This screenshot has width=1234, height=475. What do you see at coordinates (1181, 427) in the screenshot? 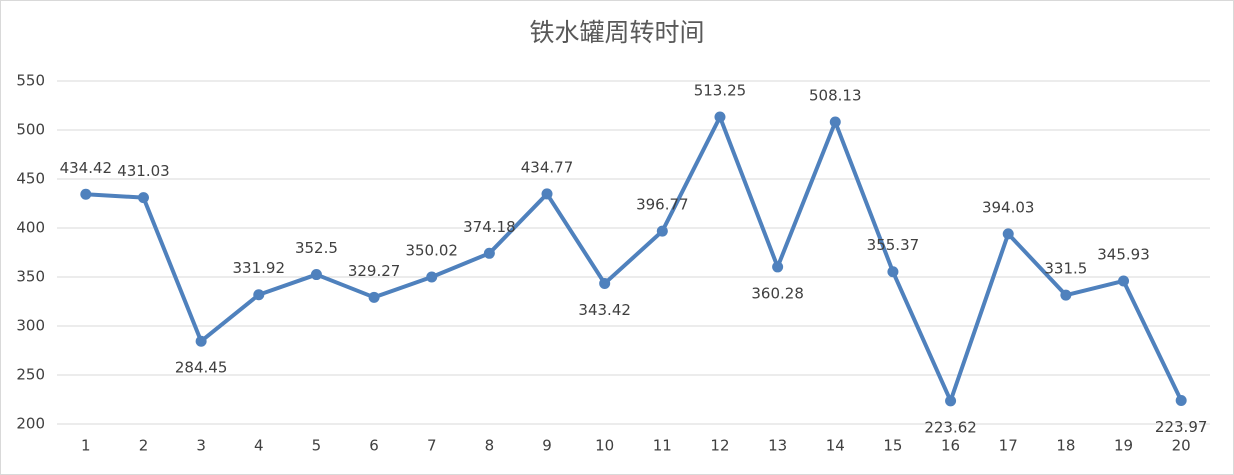
I see `data-label: 223.97` at bounding box center [1181, 427].